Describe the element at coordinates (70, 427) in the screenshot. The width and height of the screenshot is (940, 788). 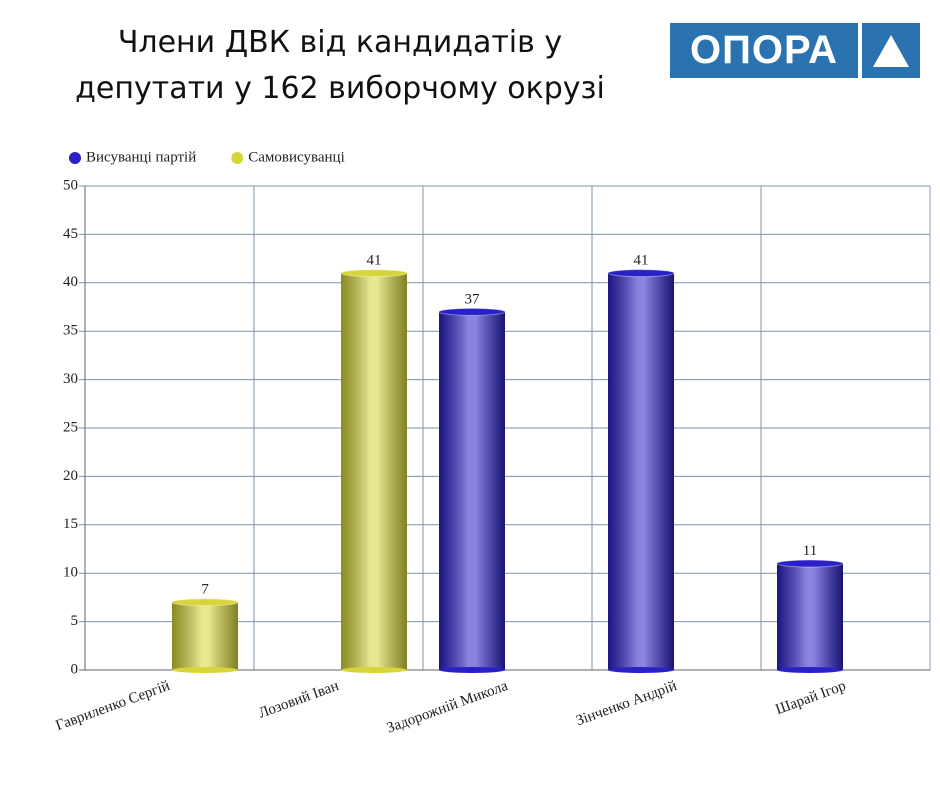
I see `y-tick-label: 25` at that location.